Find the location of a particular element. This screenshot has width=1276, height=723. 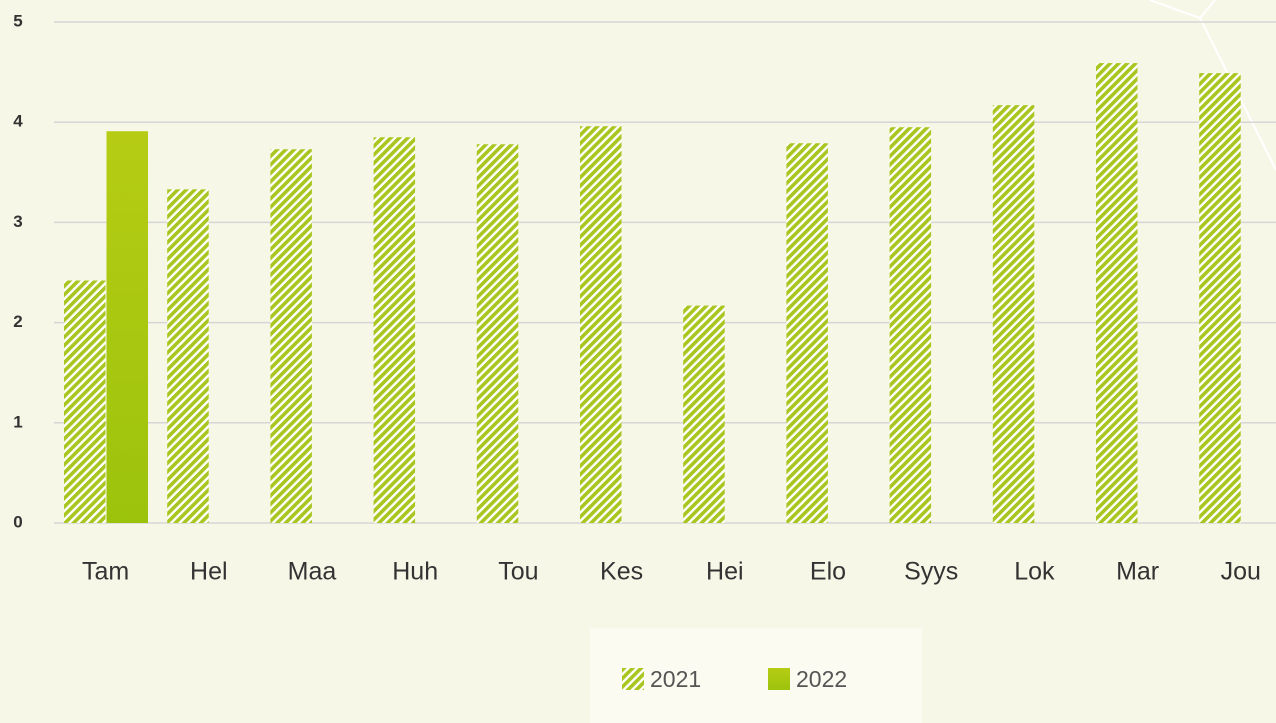

y-tick-label: 3 is located at coordinates (17, 221).